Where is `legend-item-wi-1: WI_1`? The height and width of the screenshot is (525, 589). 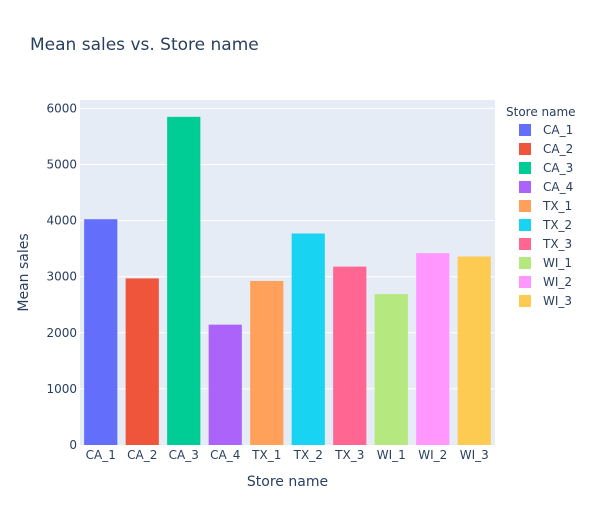 legend-item-wi-1: WI_1 is located at coordinates (545, 263).